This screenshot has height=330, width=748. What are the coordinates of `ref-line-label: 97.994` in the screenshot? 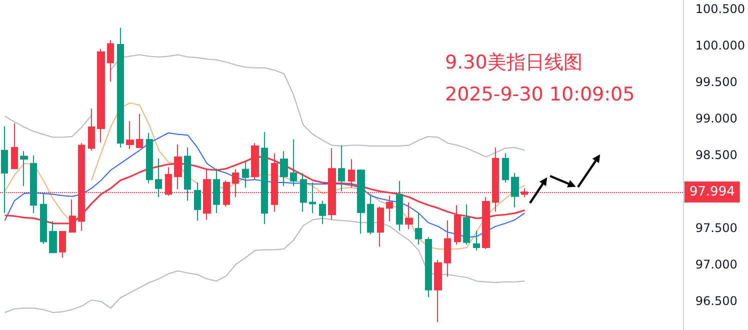 It's located at (712, 192).